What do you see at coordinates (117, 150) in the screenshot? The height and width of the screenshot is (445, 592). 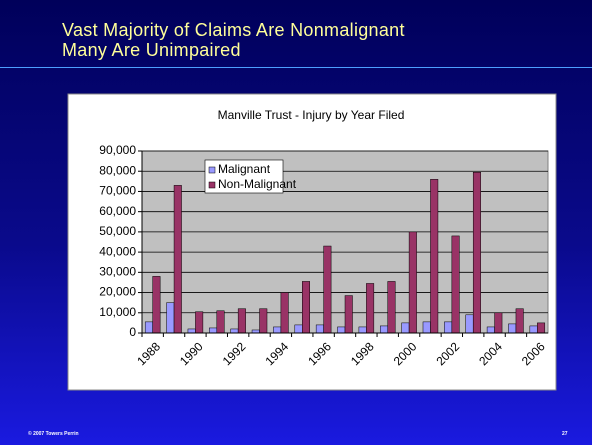 I see `y-tick-label: 90,000` at bounding box center [117, 150].